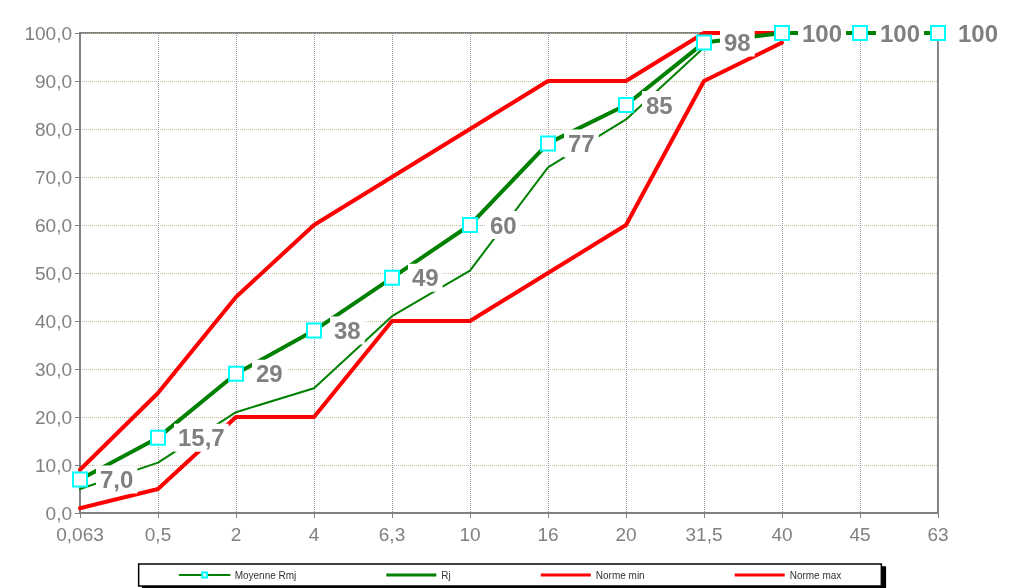 This screenshot has height=588, width=1020. Describe the element at coordinates (620, 575) in the screenshot. I see `legend-label: Norme min` at that location.